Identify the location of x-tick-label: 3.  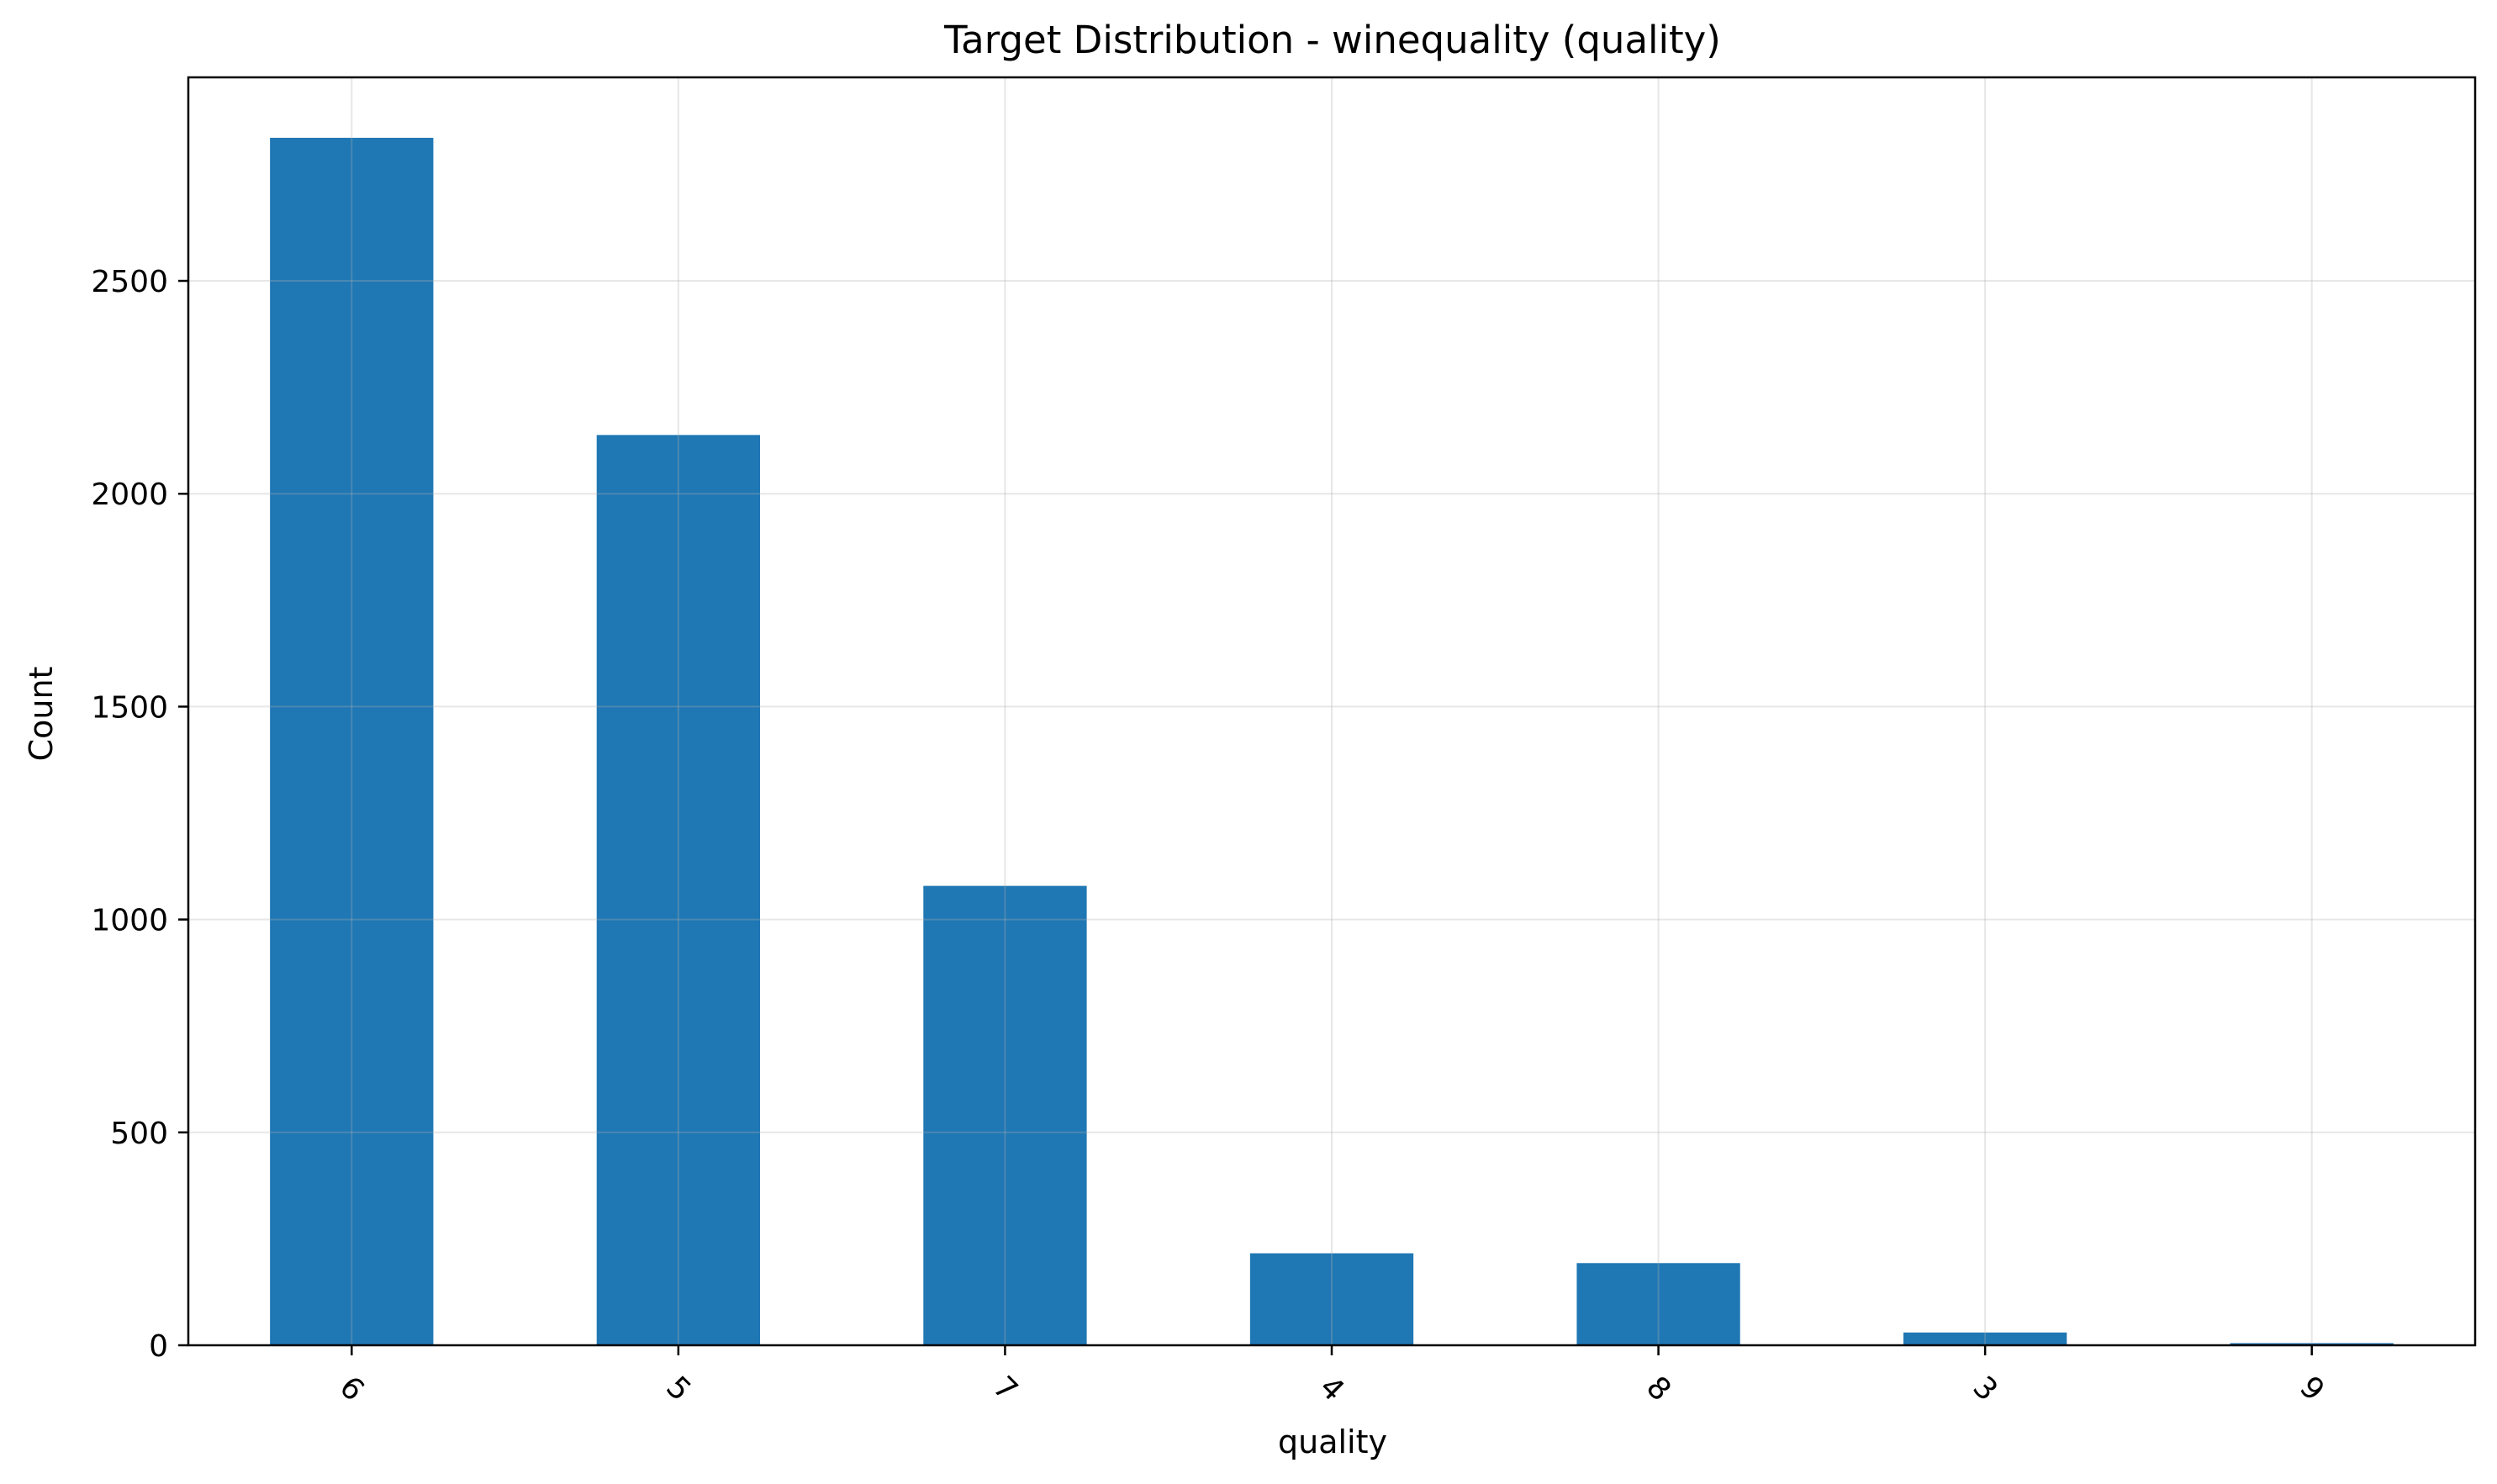
(1985, 1388).